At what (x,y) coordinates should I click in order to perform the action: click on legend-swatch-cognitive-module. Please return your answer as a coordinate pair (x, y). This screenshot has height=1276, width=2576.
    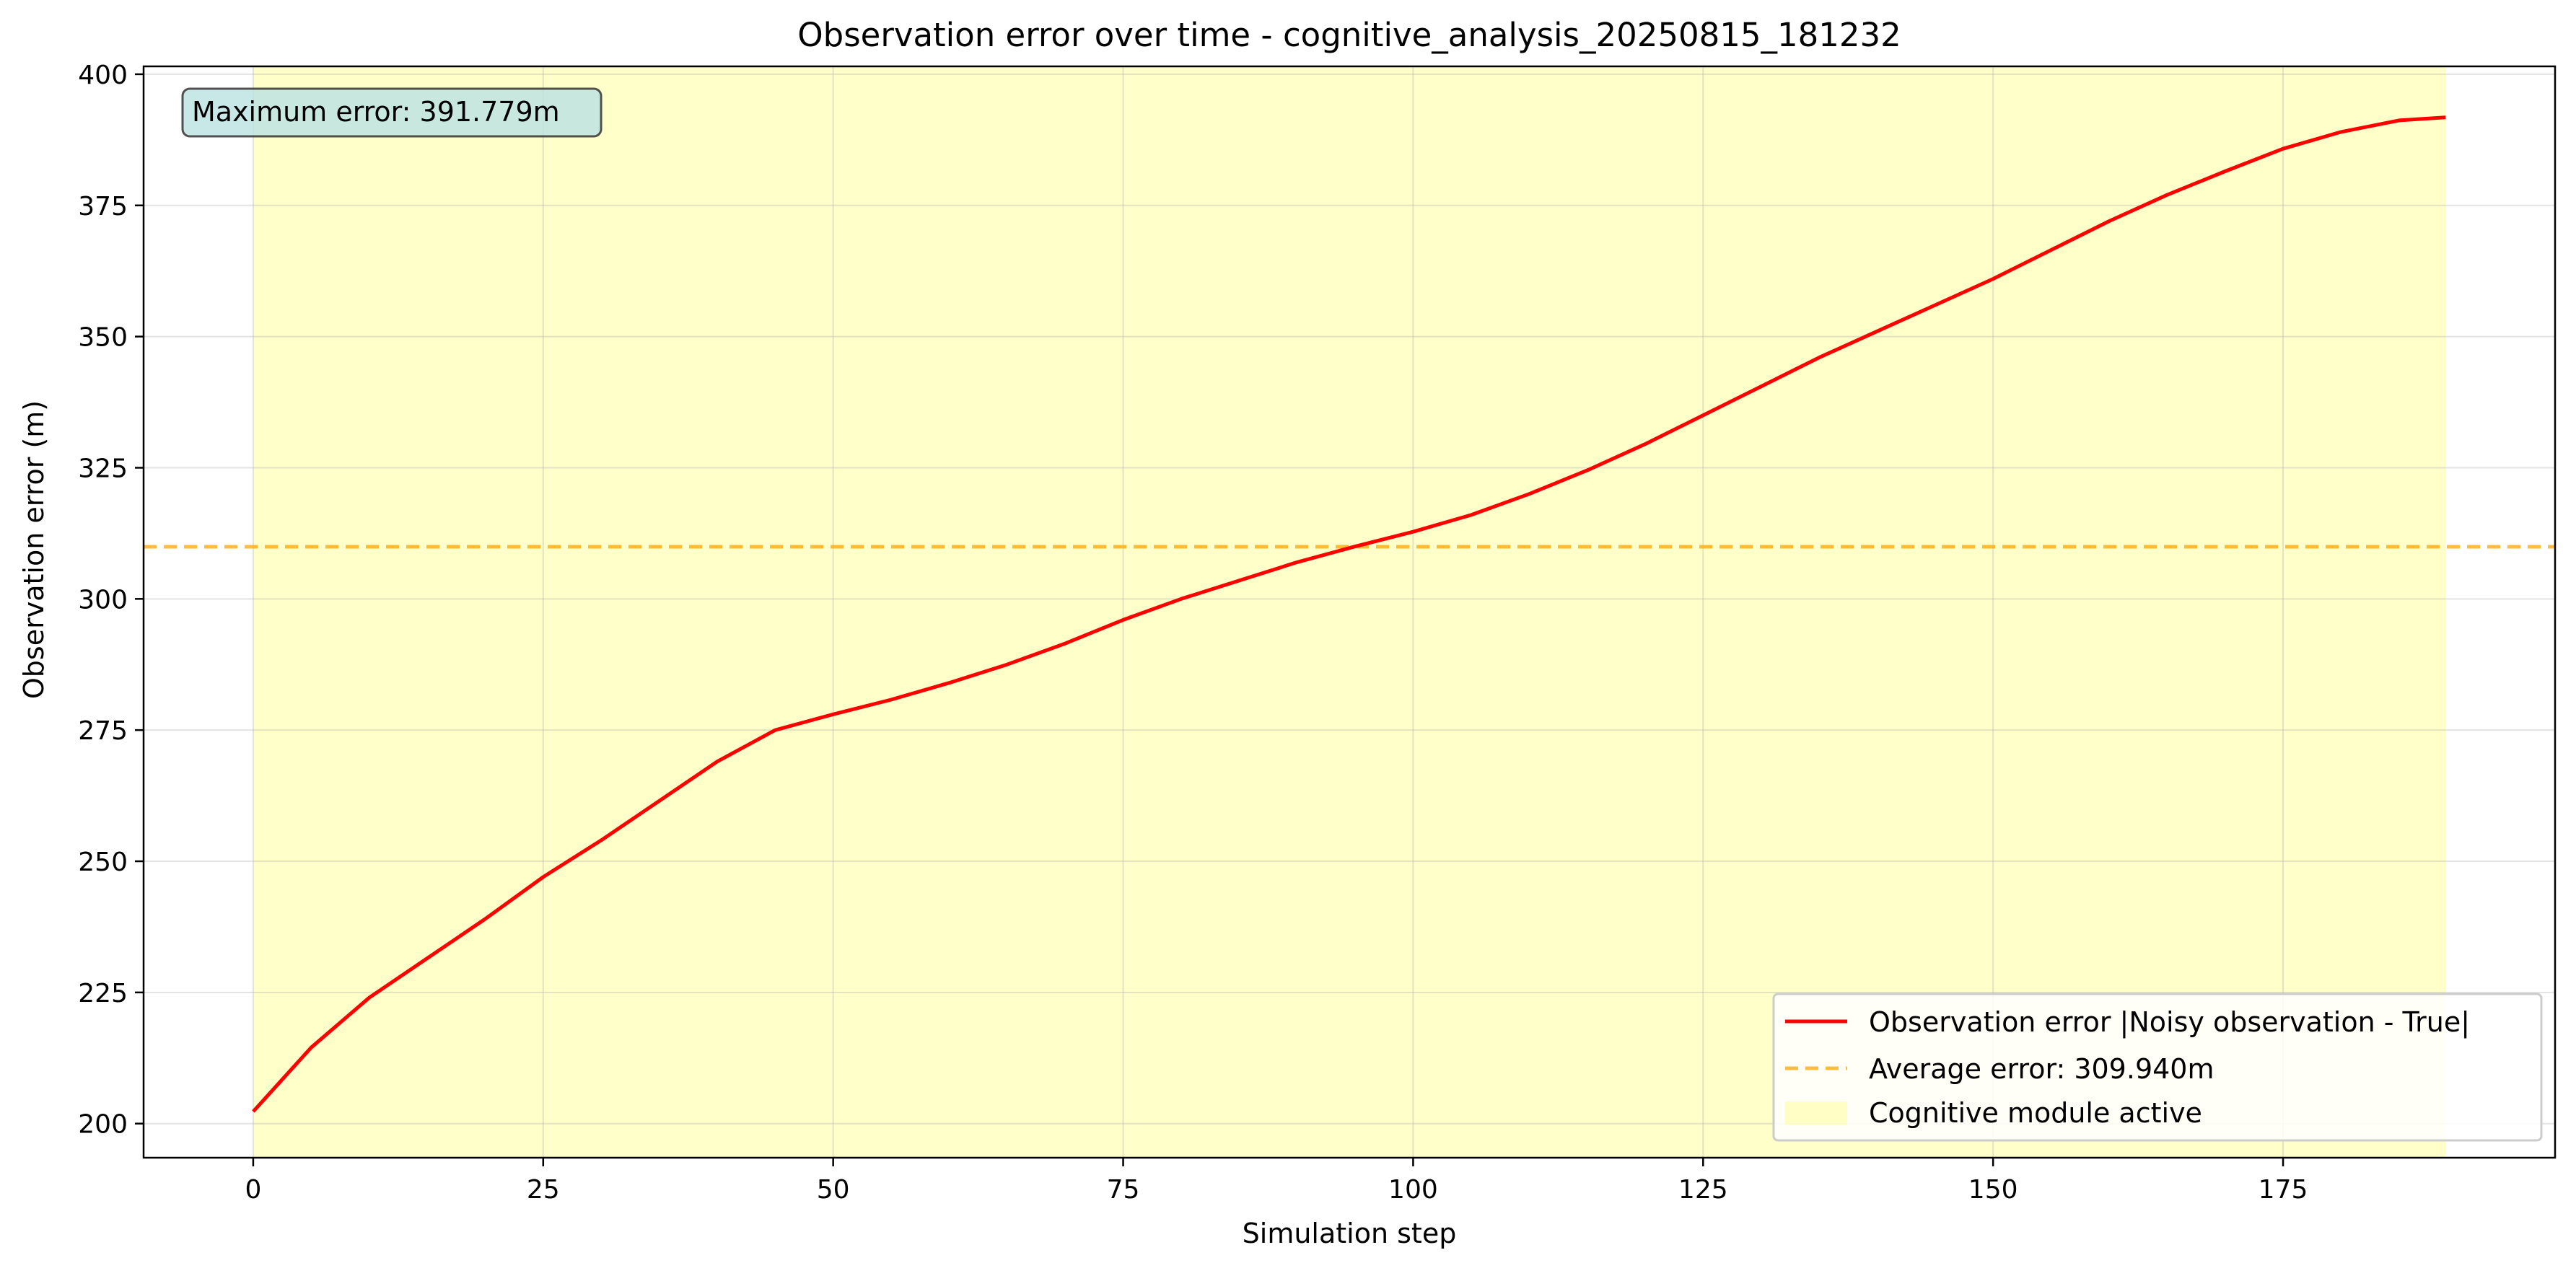
    Looking at the image, I should click on (1816, 1113).